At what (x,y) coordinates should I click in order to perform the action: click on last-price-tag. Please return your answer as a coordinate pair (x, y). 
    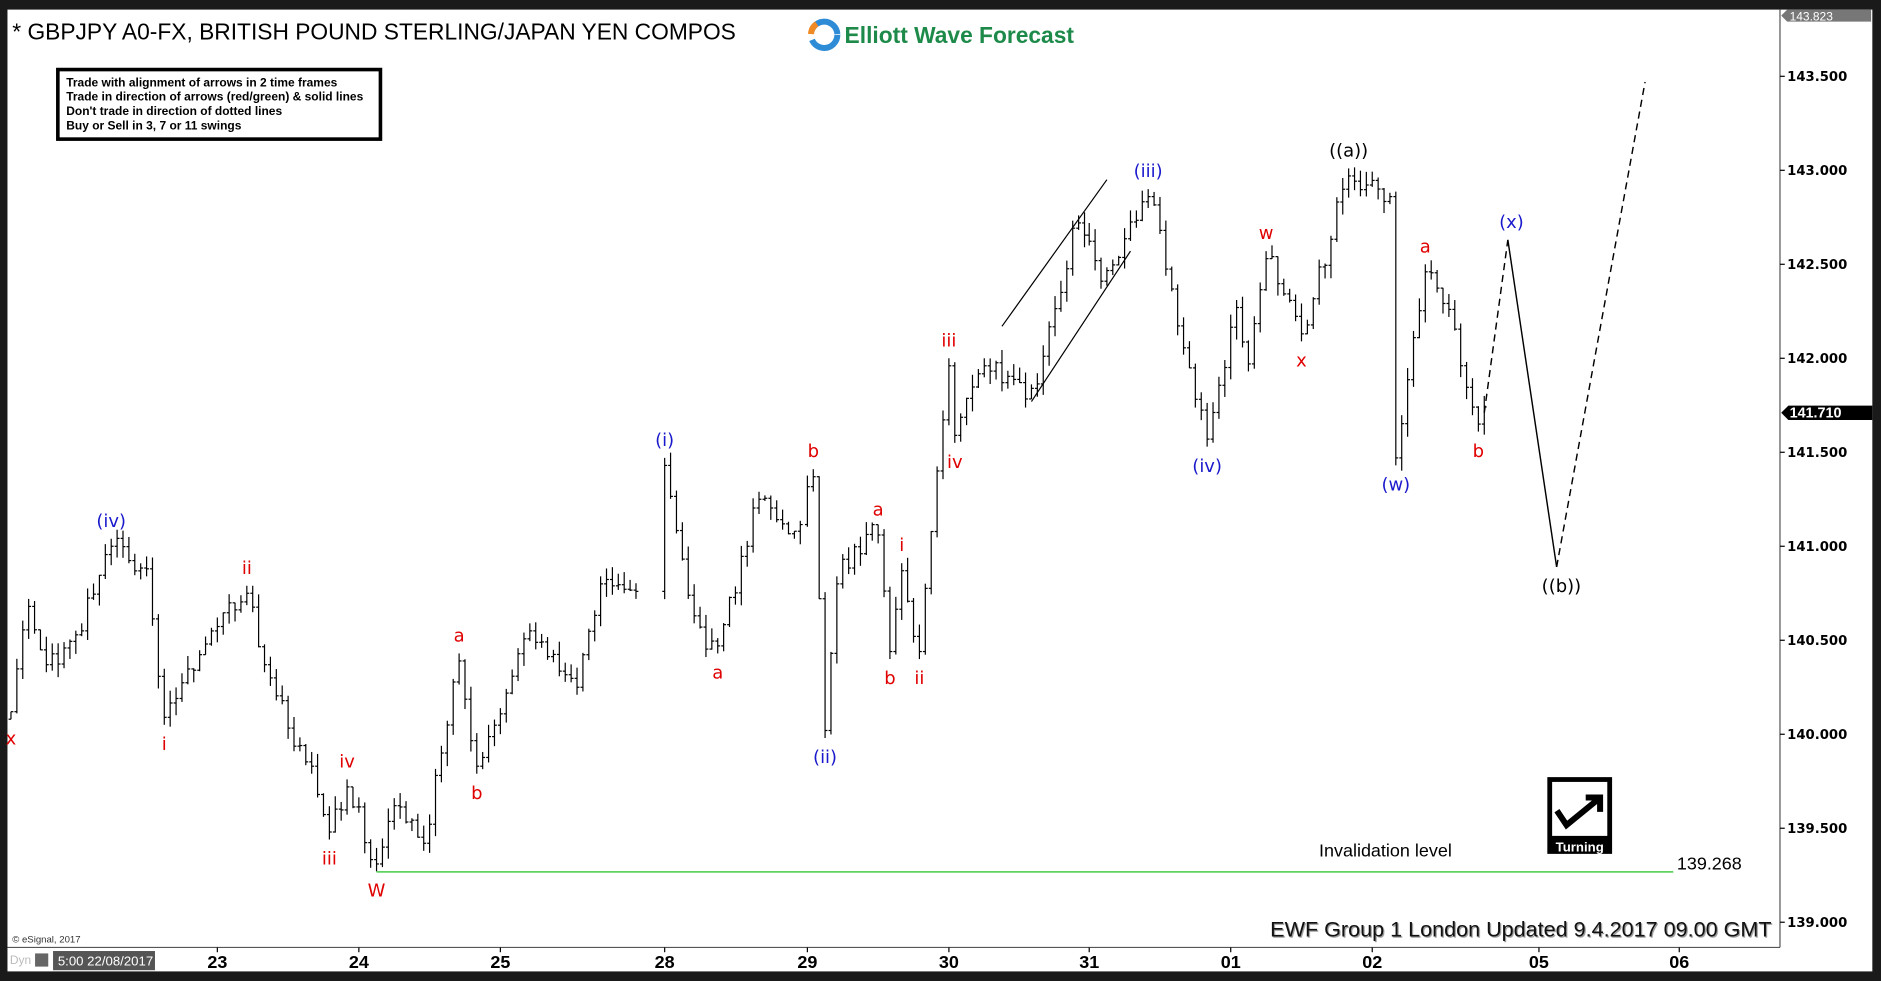
    Looking at the image, I should click on (1827, 412).